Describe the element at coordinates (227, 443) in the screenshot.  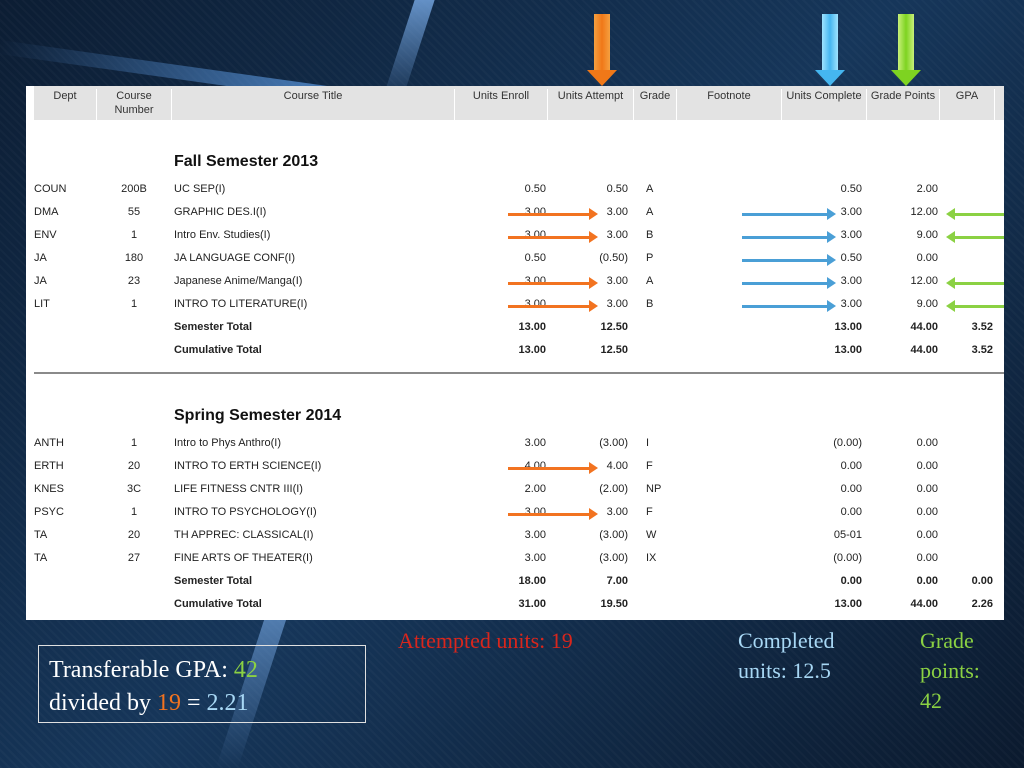
I see `cell-title: Intro to Phys Anthro(I)` at that location.